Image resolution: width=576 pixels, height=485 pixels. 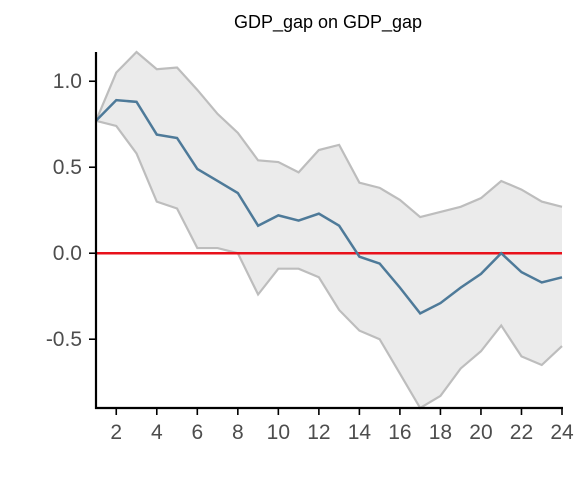 I want to click on x-tick-label: 6, so click(x=197, y=432).